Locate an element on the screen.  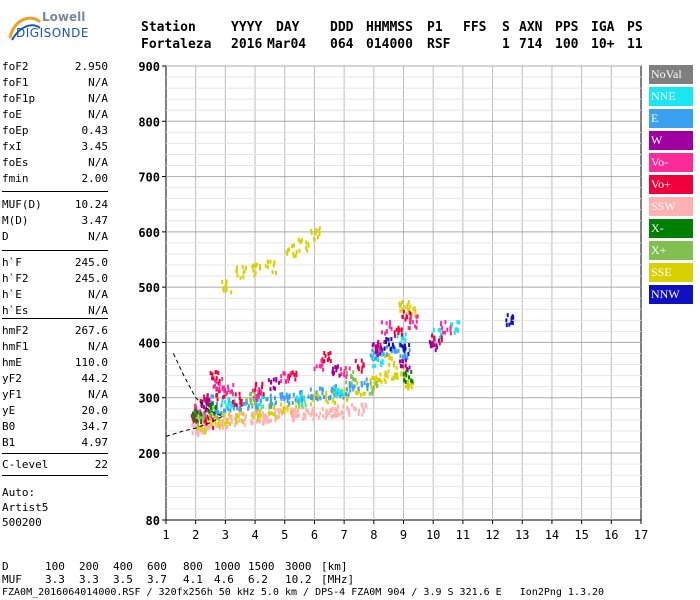
param-row: D N/A is located at coordinates (55, 238).